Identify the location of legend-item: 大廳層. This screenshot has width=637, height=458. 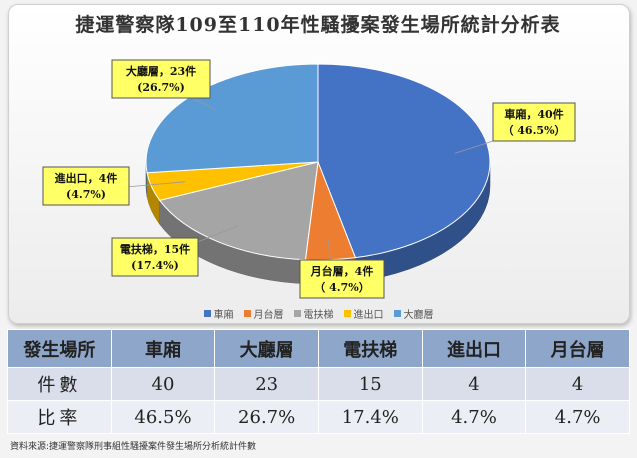
(413, 313).